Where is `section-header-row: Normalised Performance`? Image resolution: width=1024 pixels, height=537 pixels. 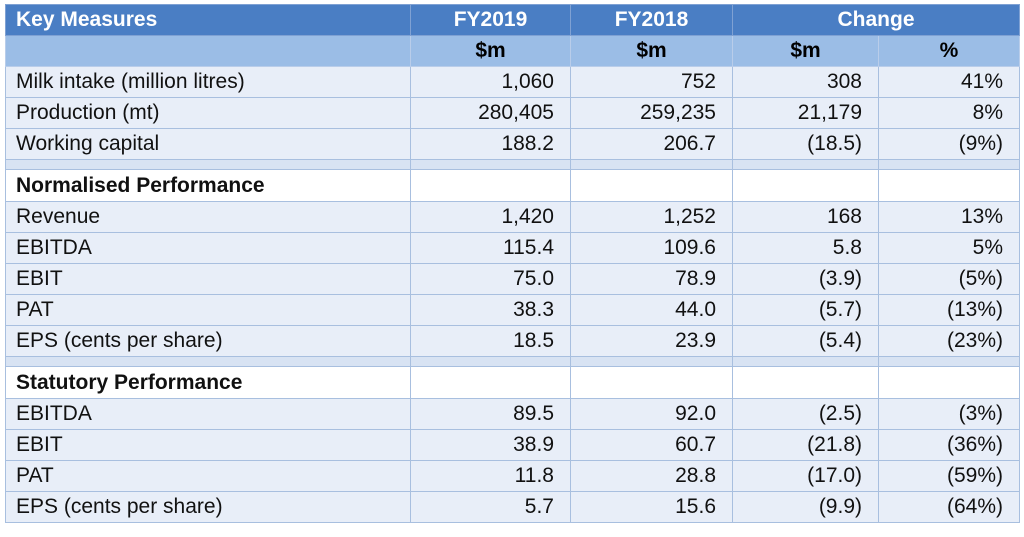
section-header-row: Normalised Performance is located at coordinates (513, 185).